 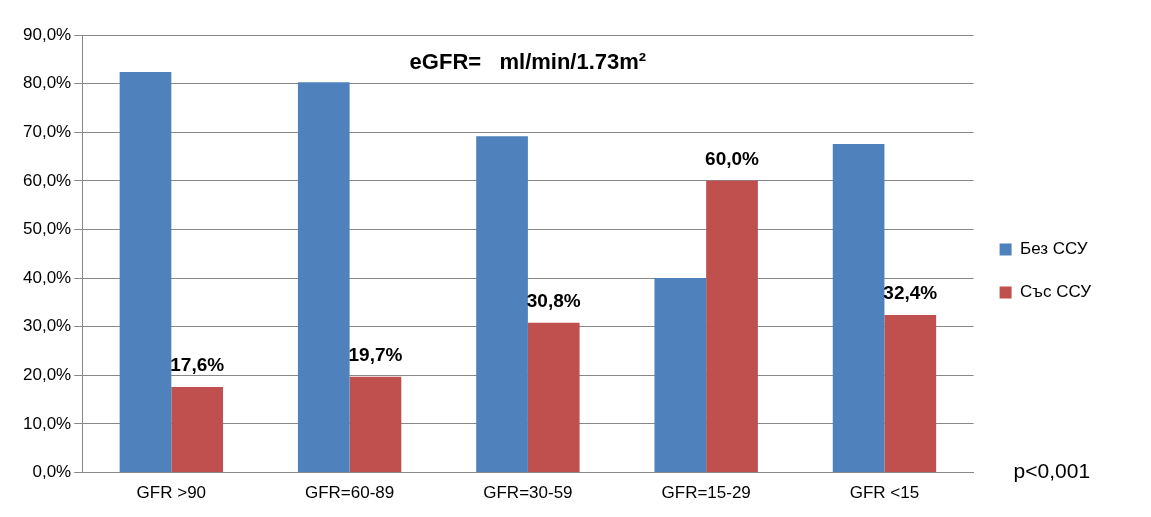 I want to click on x-tick-label: GFR=30-59, so click(x=528, y=493).